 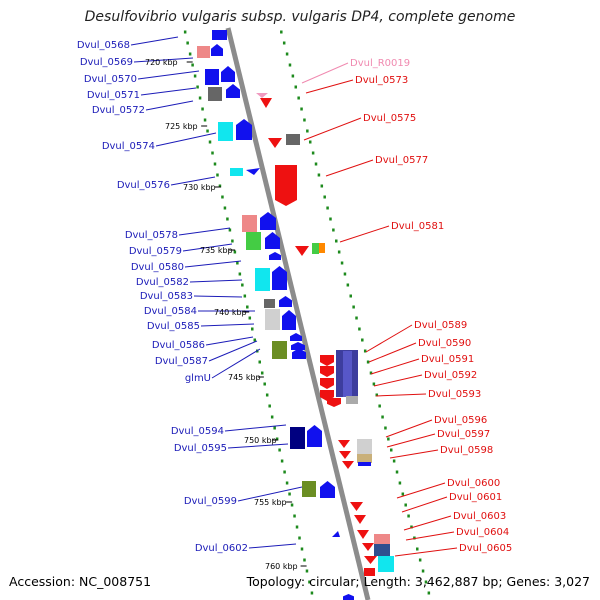 What do you see at coordinates (157, 267) in the screenshot?
I see `gene-label-left: Dvul_0580` at bounding box center [157, 267].